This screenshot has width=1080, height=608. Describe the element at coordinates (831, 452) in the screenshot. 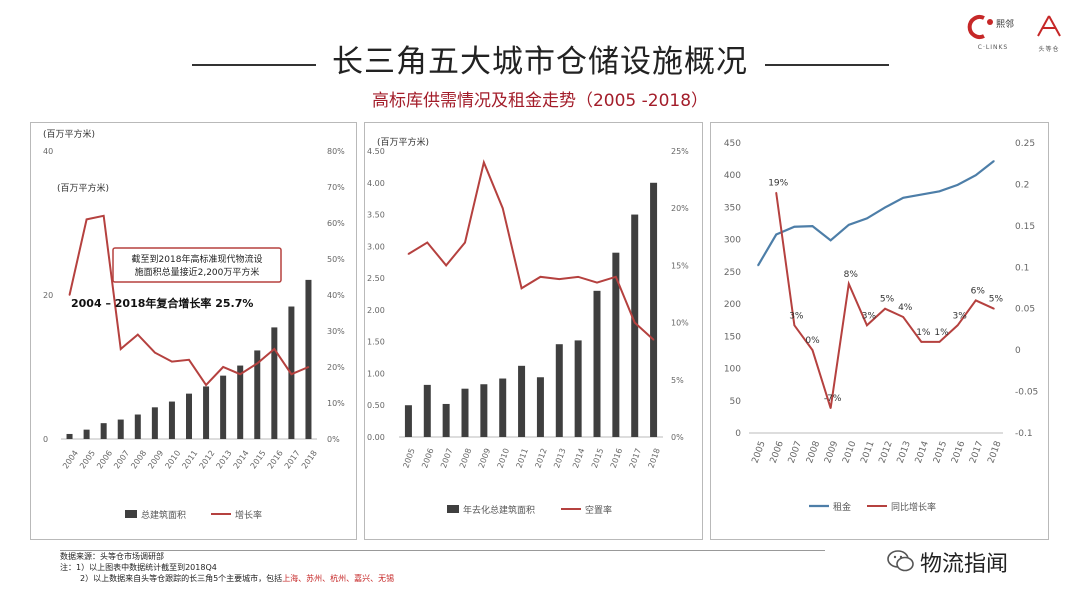

I see `chart-3-x-tick: 2009` at that location.